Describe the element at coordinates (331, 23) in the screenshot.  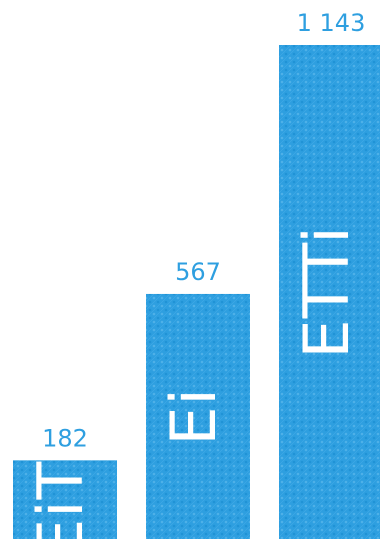
I see `value-label-3: 1 143` at that location.